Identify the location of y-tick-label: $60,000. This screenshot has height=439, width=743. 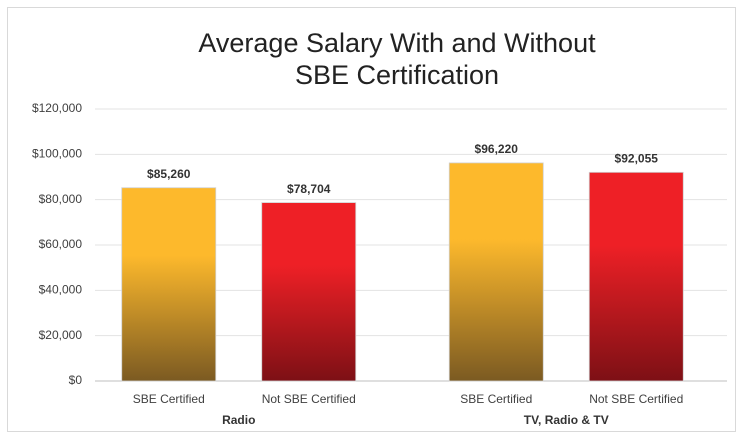
(61, 244).